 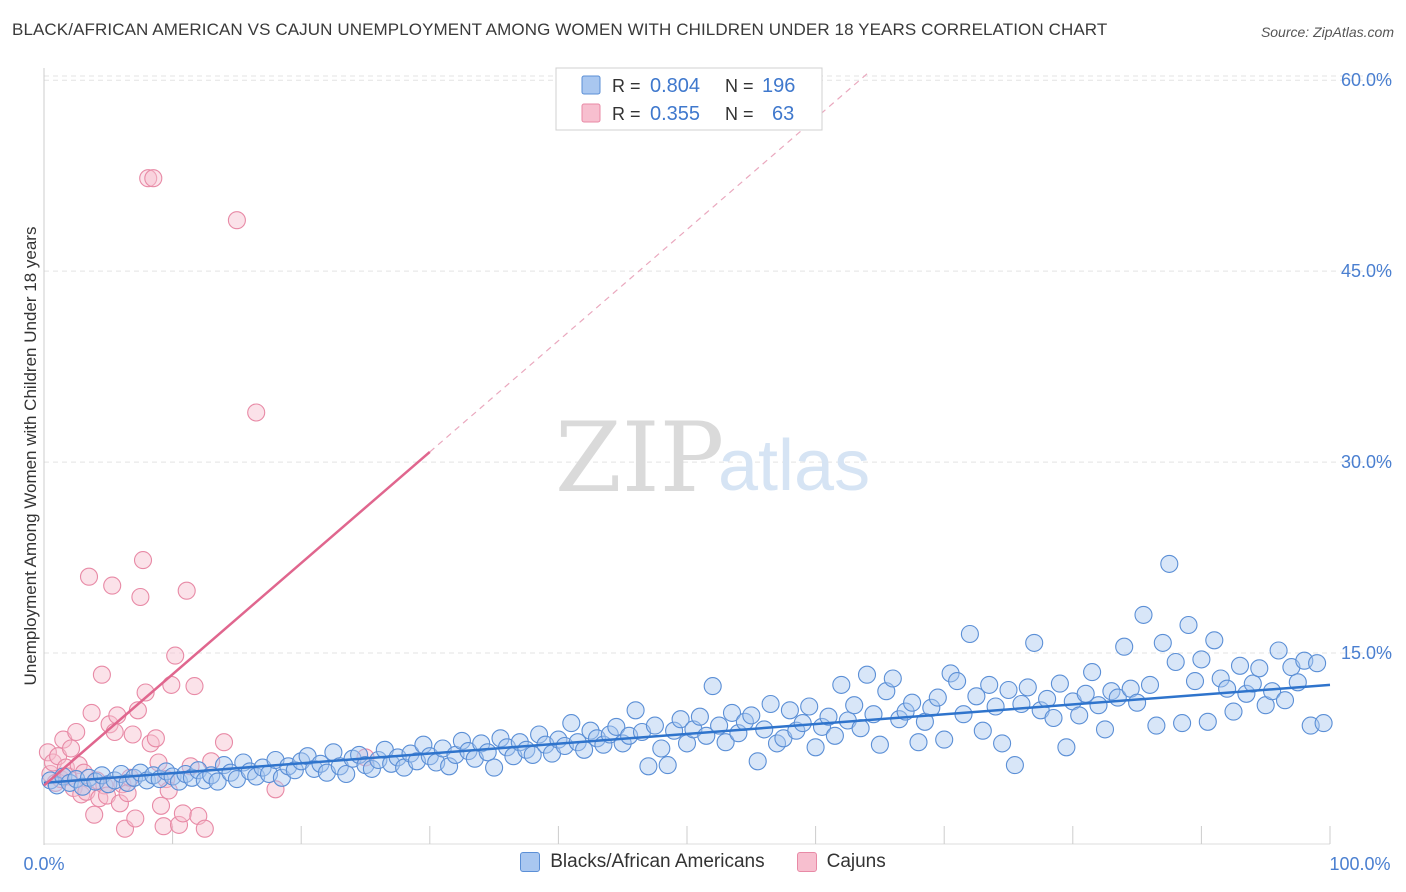 I want to click on legend-top-n-label-1: N =, so click(x=739, y=86).